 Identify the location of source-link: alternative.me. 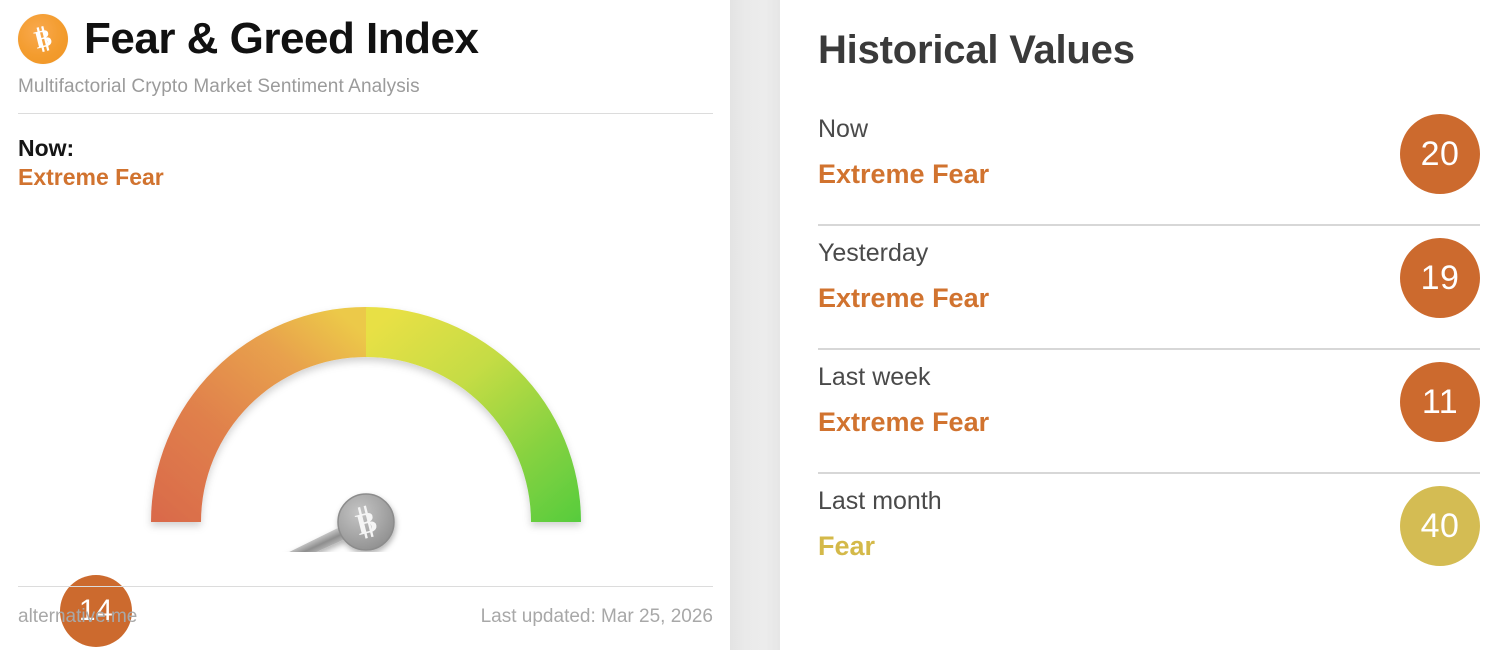
(78, 616).